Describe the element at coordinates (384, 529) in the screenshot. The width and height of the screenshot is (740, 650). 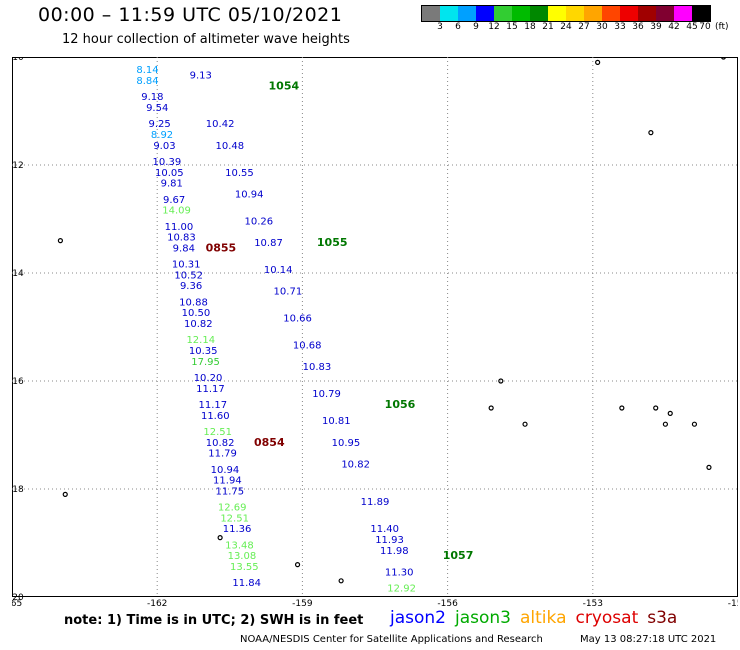
I see `right-track-value: 11.40` at that location.